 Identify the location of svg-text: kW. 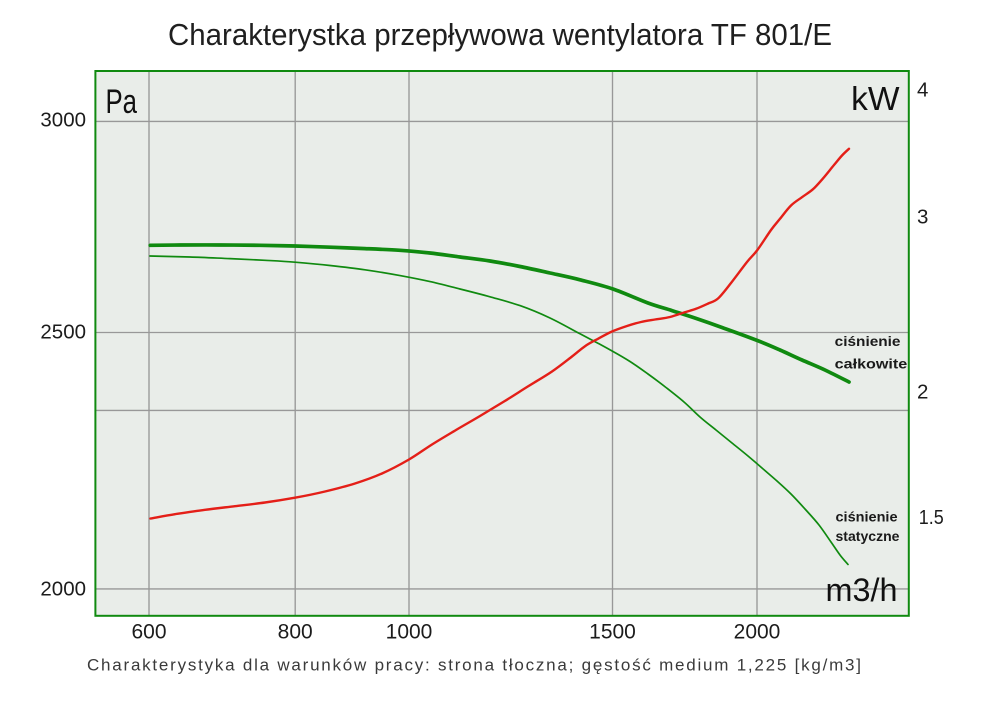
(875, 99).